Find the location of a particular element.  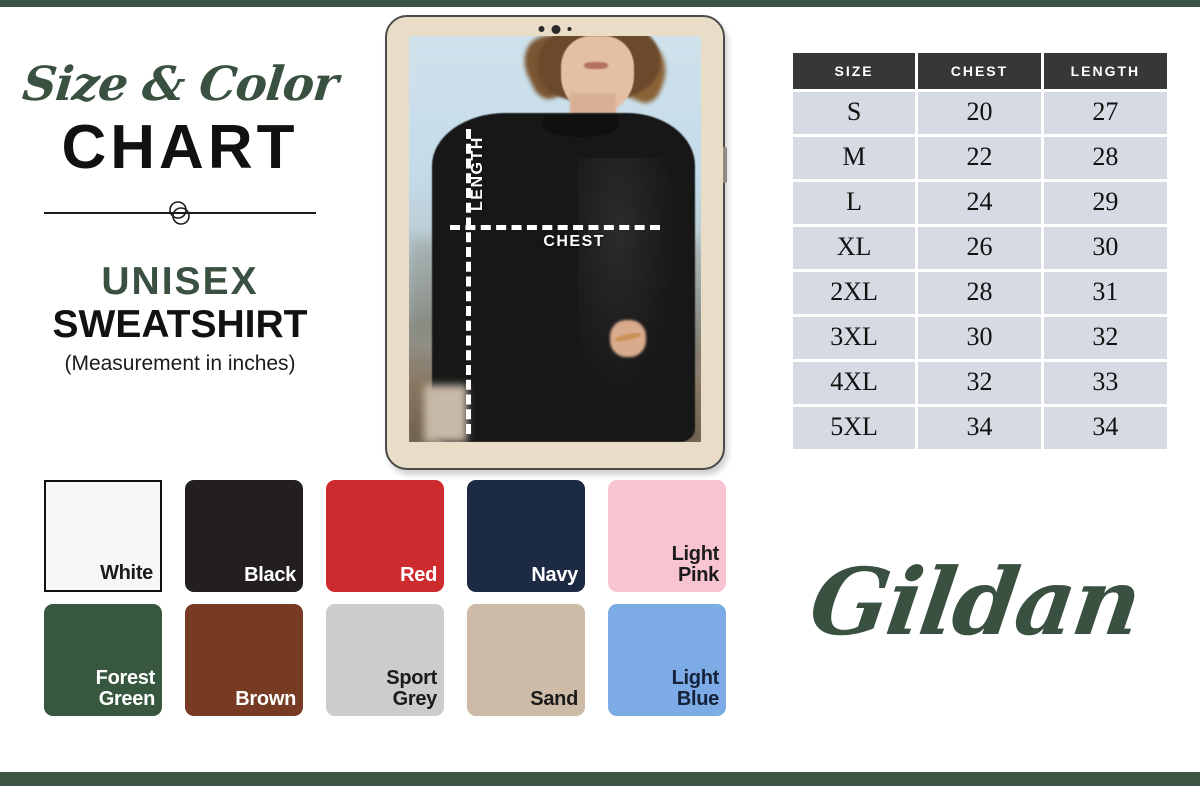

cell-chest: 28 is located at coordinates (979, 293).